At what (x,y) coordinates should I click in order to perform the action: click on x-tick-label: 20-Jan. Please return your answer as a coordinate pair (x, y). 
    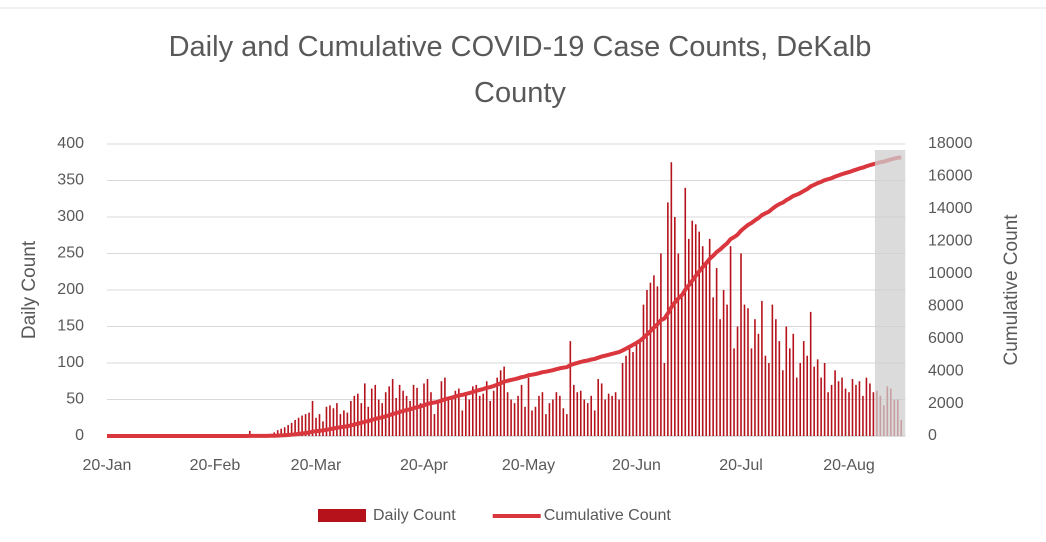
    Looking at the image, I should click on (107, 465).